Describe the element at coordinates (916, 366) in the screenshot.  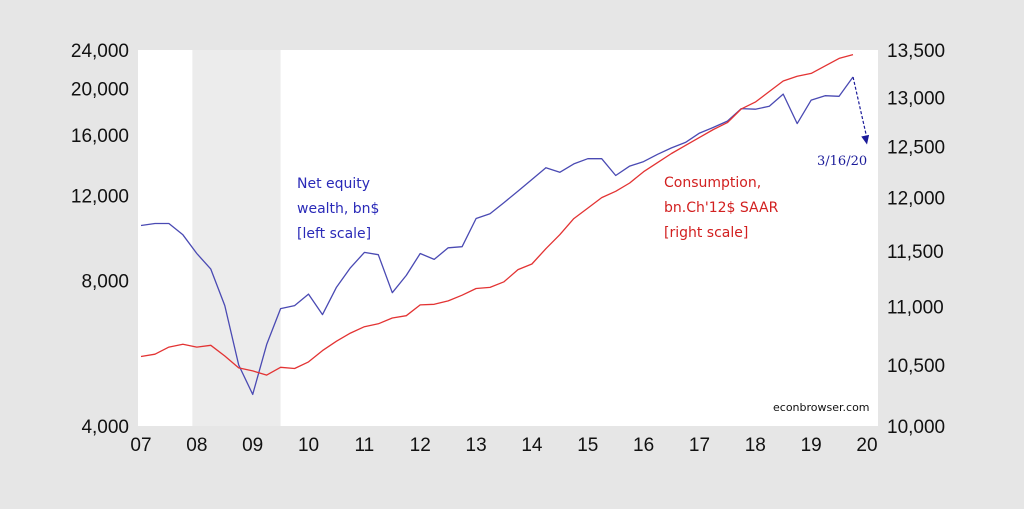
I see `right-tick-label: 10,500` at that location.